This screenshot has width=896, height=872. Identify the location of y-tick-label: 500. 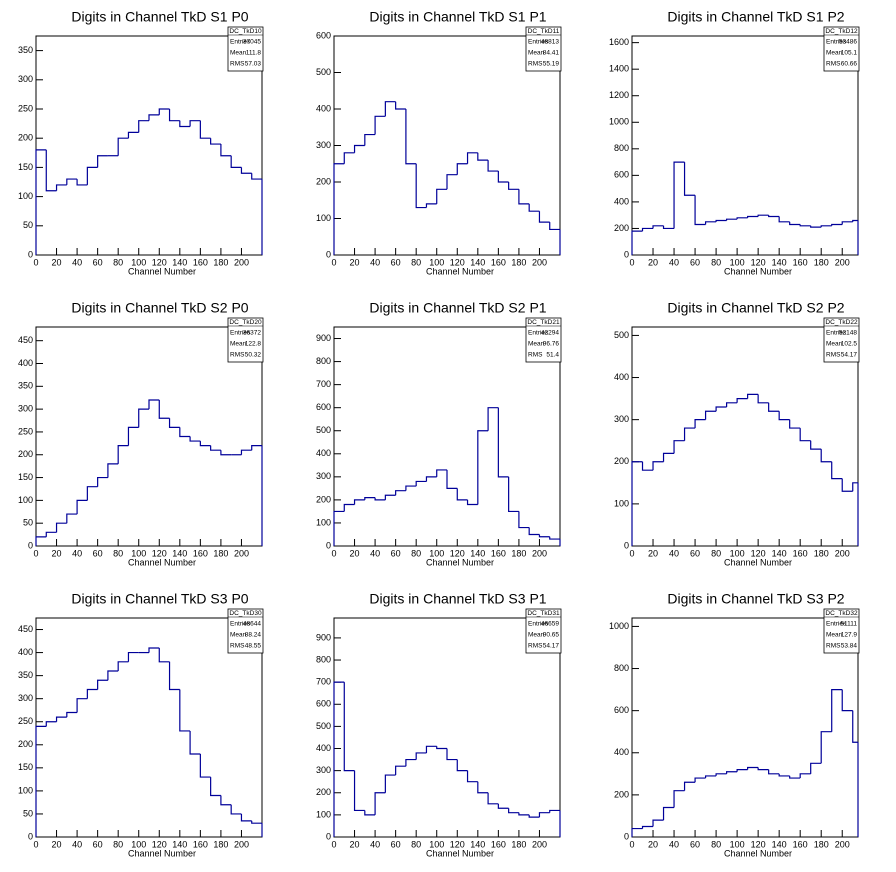
(621, 335).